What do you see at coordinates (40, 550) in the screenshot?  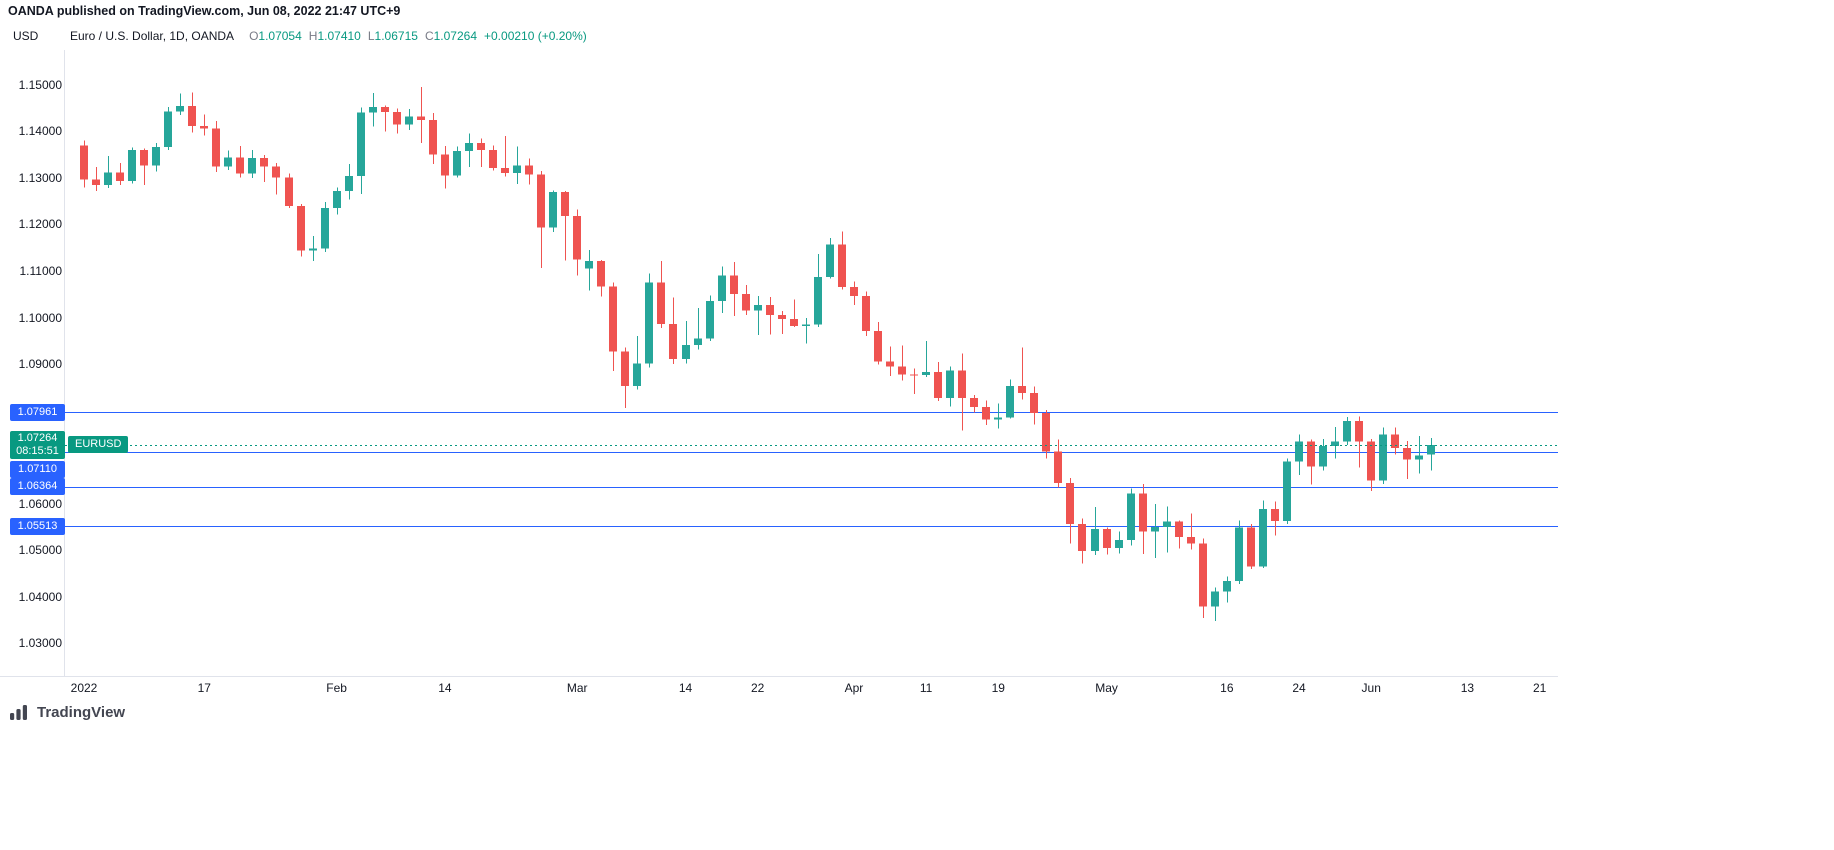 I see `price-tick-label: 1.05000` at bounding box center [40, 550].